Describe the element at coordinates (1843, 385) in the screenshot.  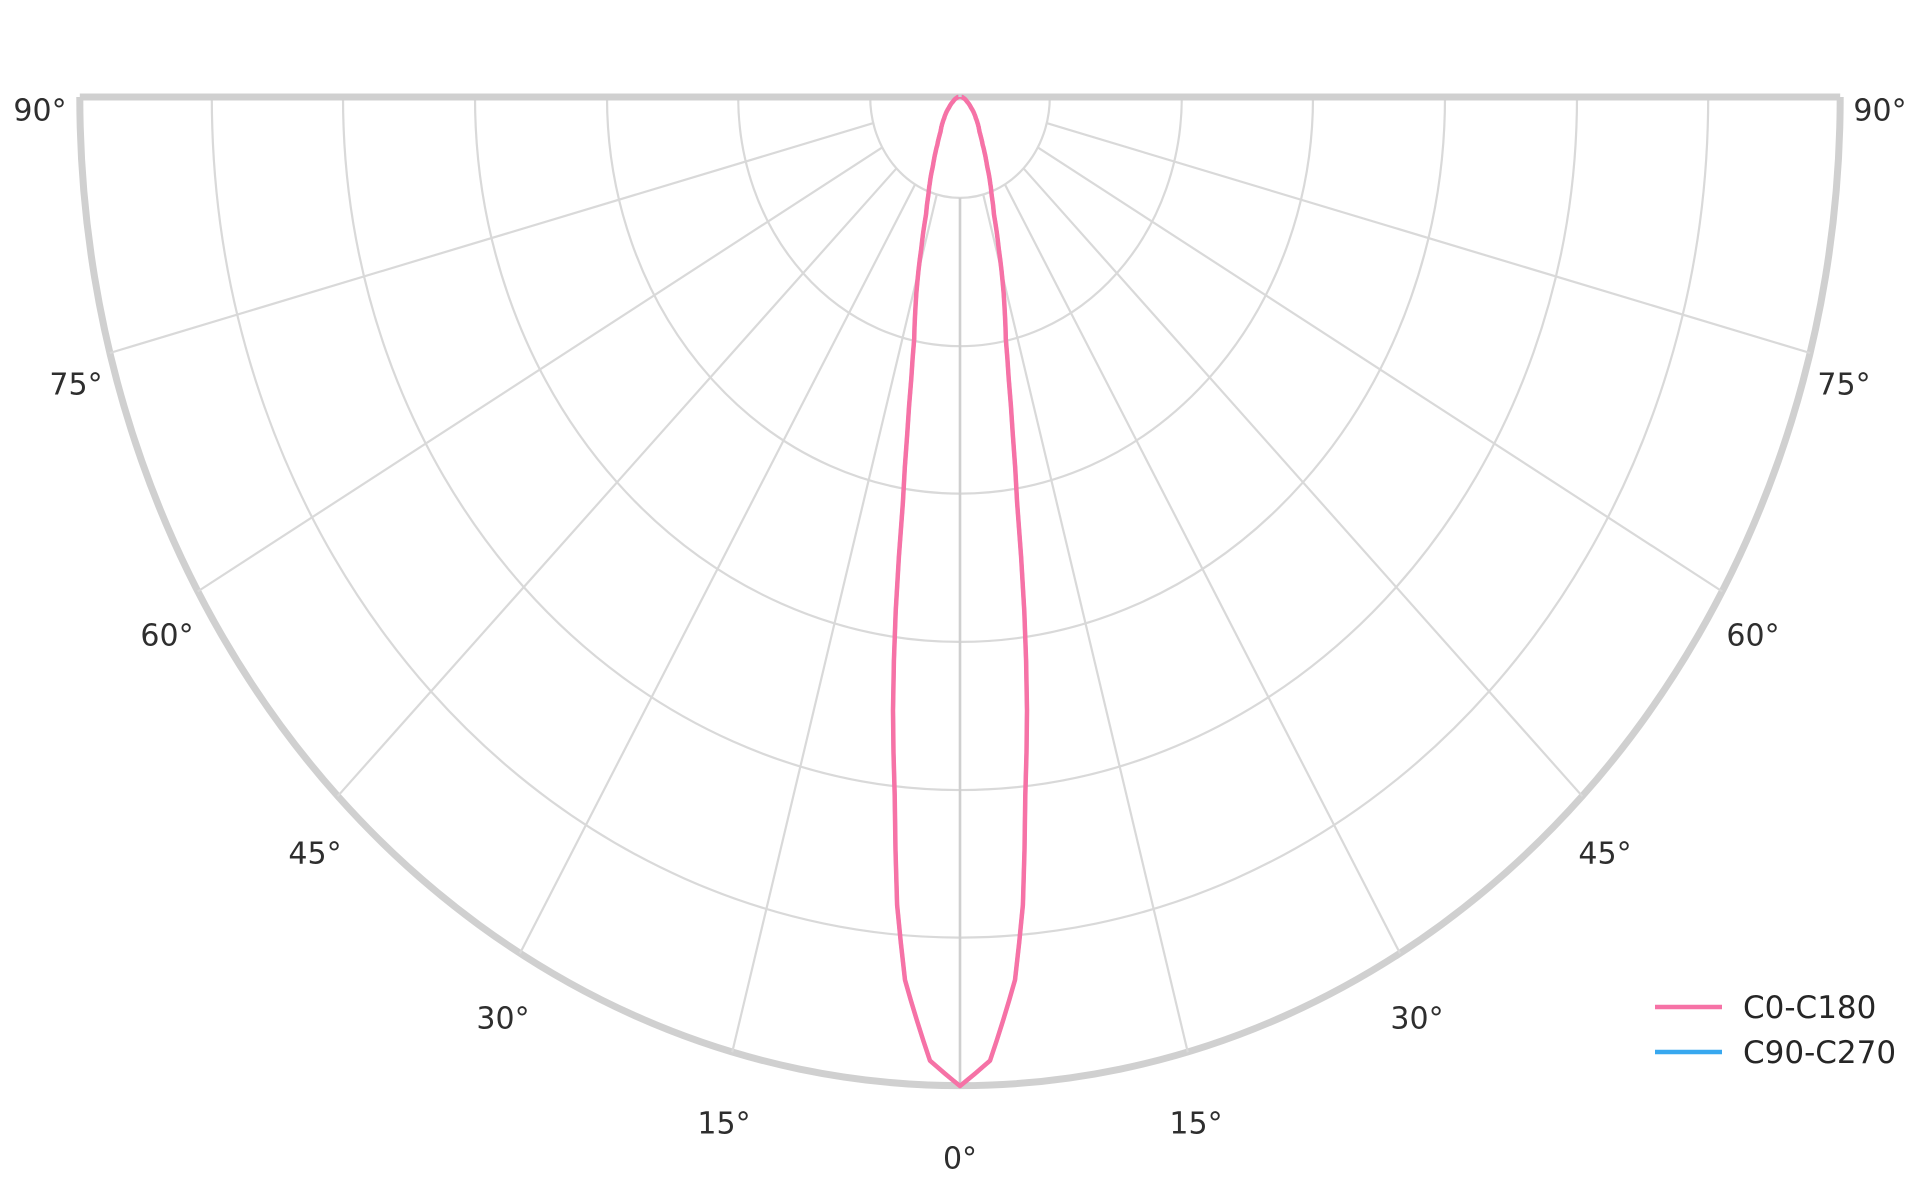
I see `angle-tick-label-75-right: 75°` at that location.